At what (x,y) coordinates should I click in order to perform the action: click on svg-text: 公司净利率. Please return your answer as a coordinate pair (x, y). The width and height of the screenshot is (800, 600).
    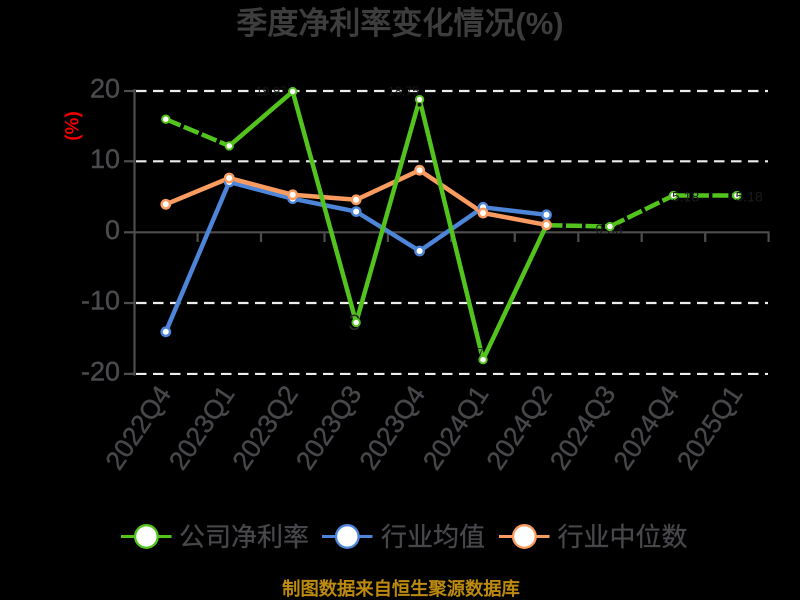
    Looking at the image, I should click on (244, 537).